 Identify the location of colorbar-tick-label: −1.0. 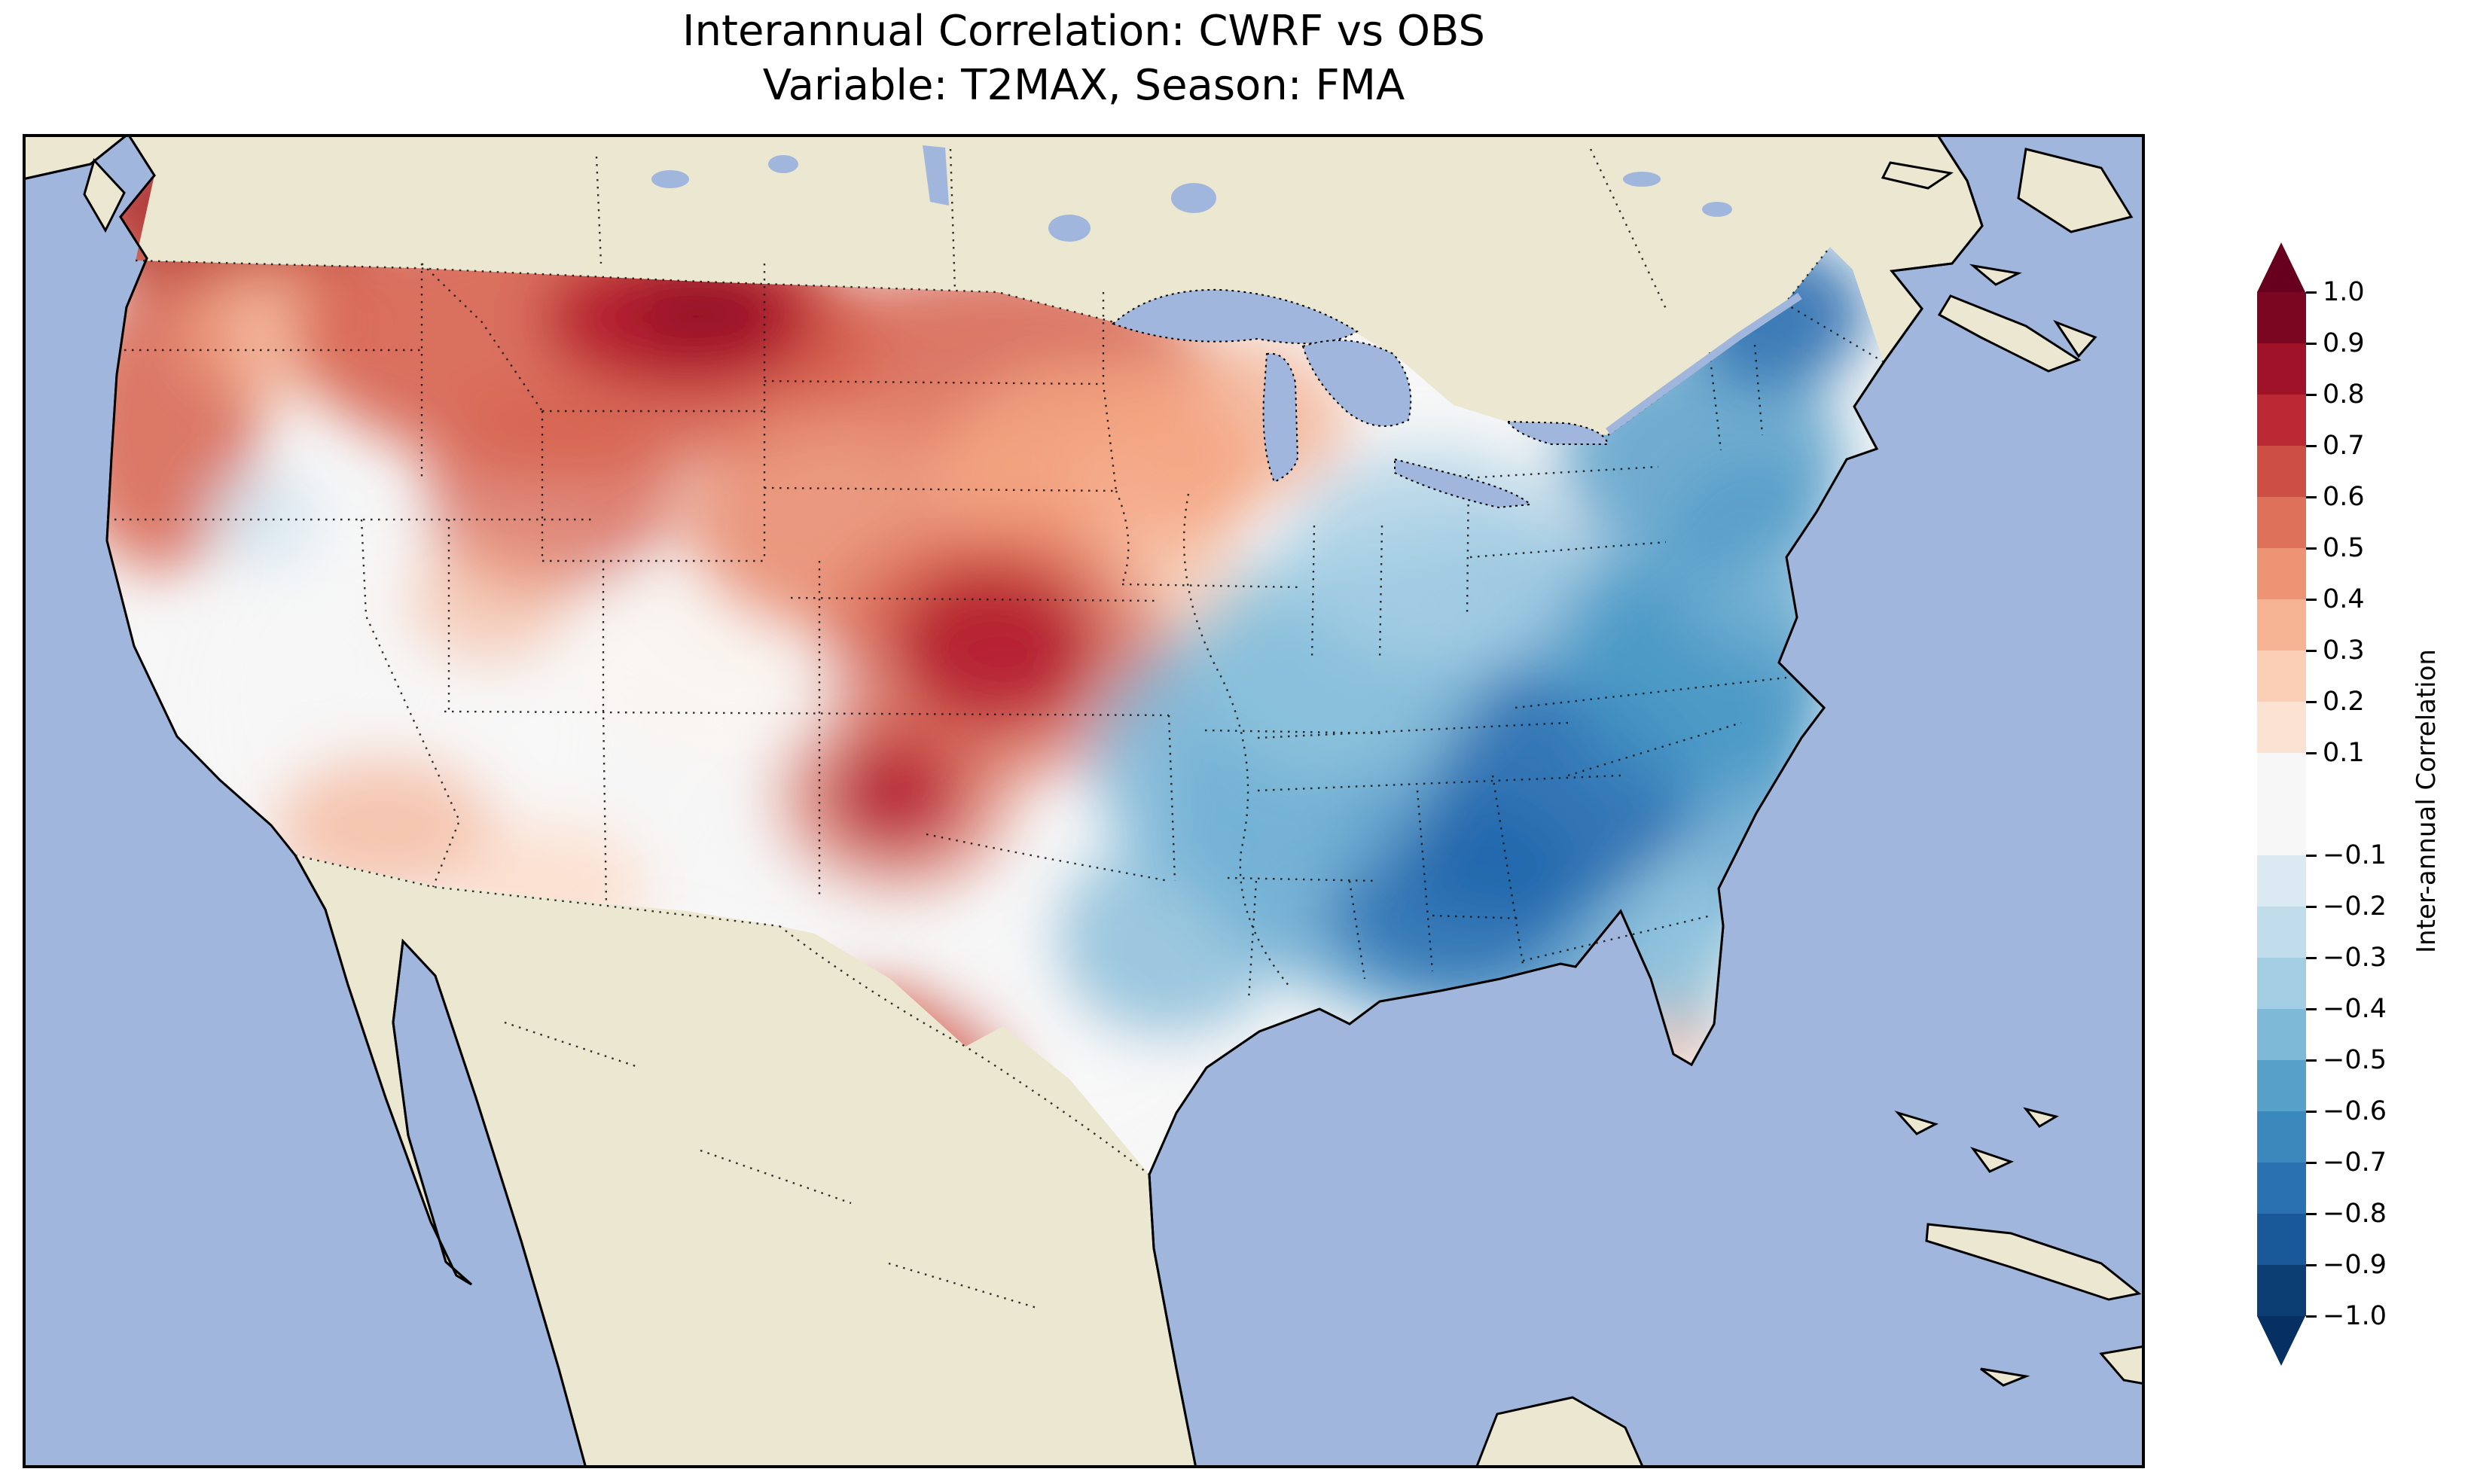
(2355, 1316).